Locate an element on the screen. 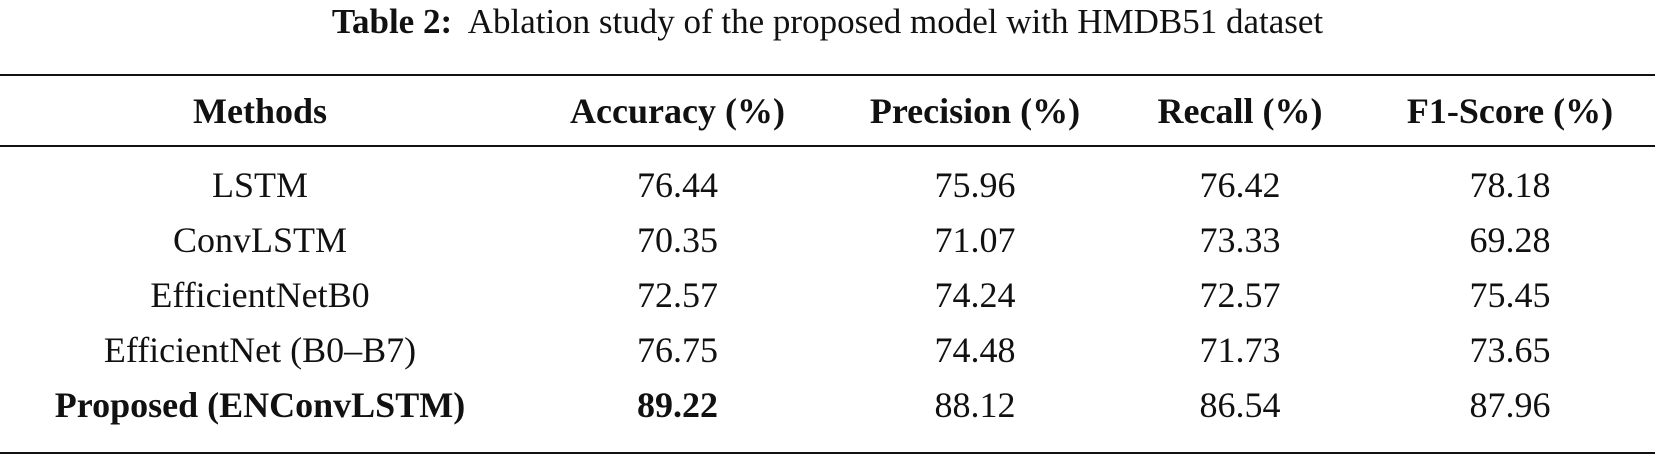  recall-cell: 72.57 is located at coordinates (1240, 294).